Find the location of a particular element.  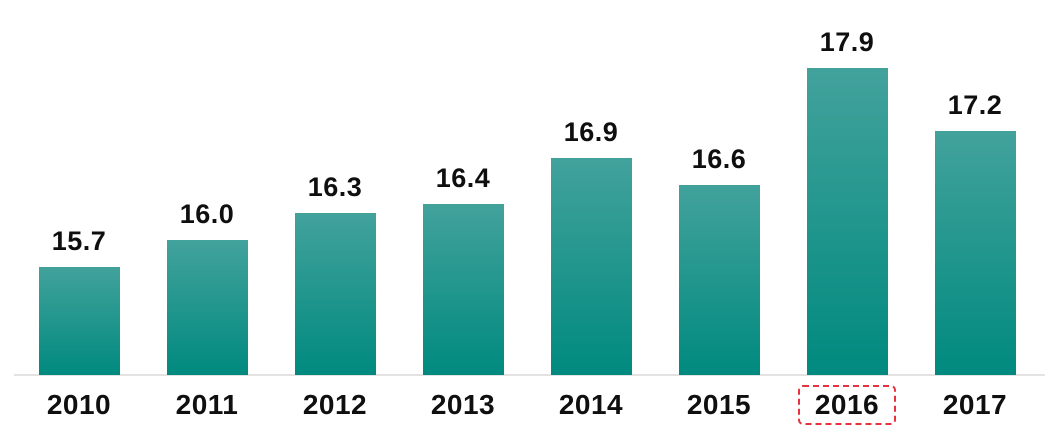

x-tick-label-2014: 2014 is located at coordinates (591, 404).